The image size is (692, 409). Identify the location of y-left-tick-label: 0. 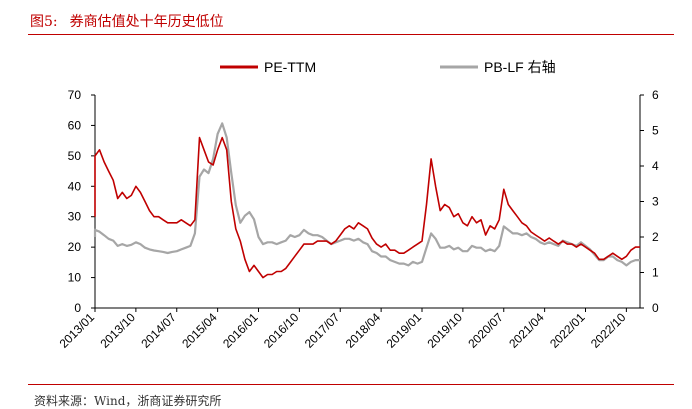
(77, 308).